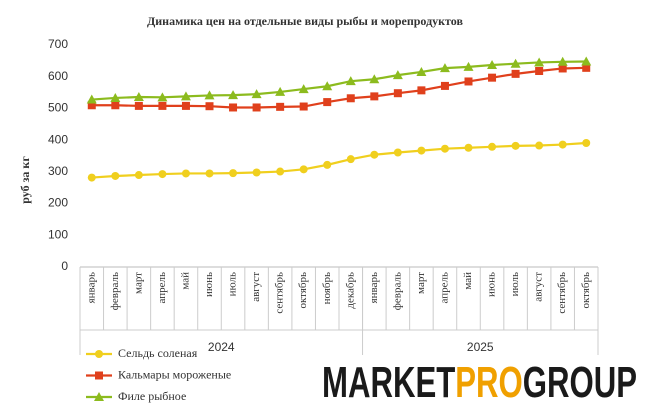  What do you see at coordinates (64, 266) in the screenshot?
I see `y-tick-label: 0` at bounding box center [64, 266].